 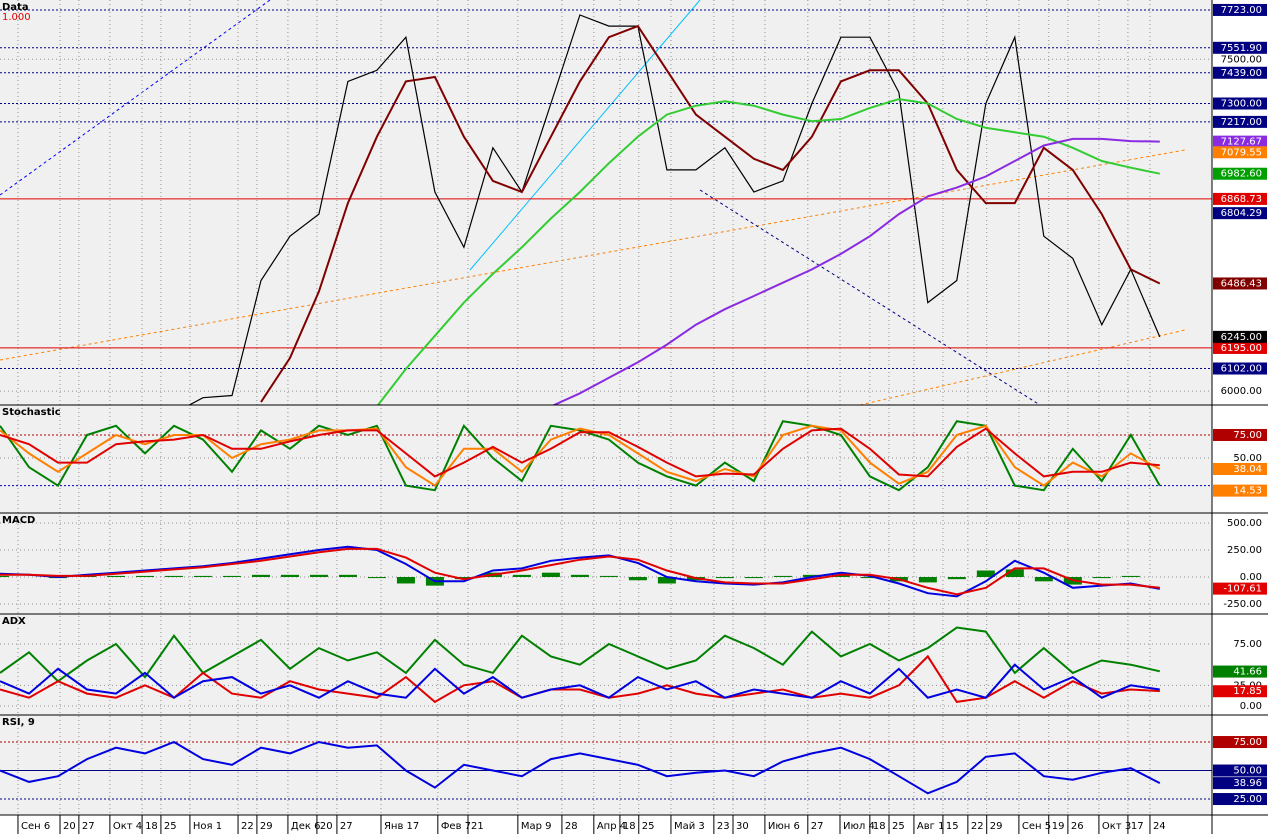 I want to click on value-label: 41.66, so click(x=1247, y=672).